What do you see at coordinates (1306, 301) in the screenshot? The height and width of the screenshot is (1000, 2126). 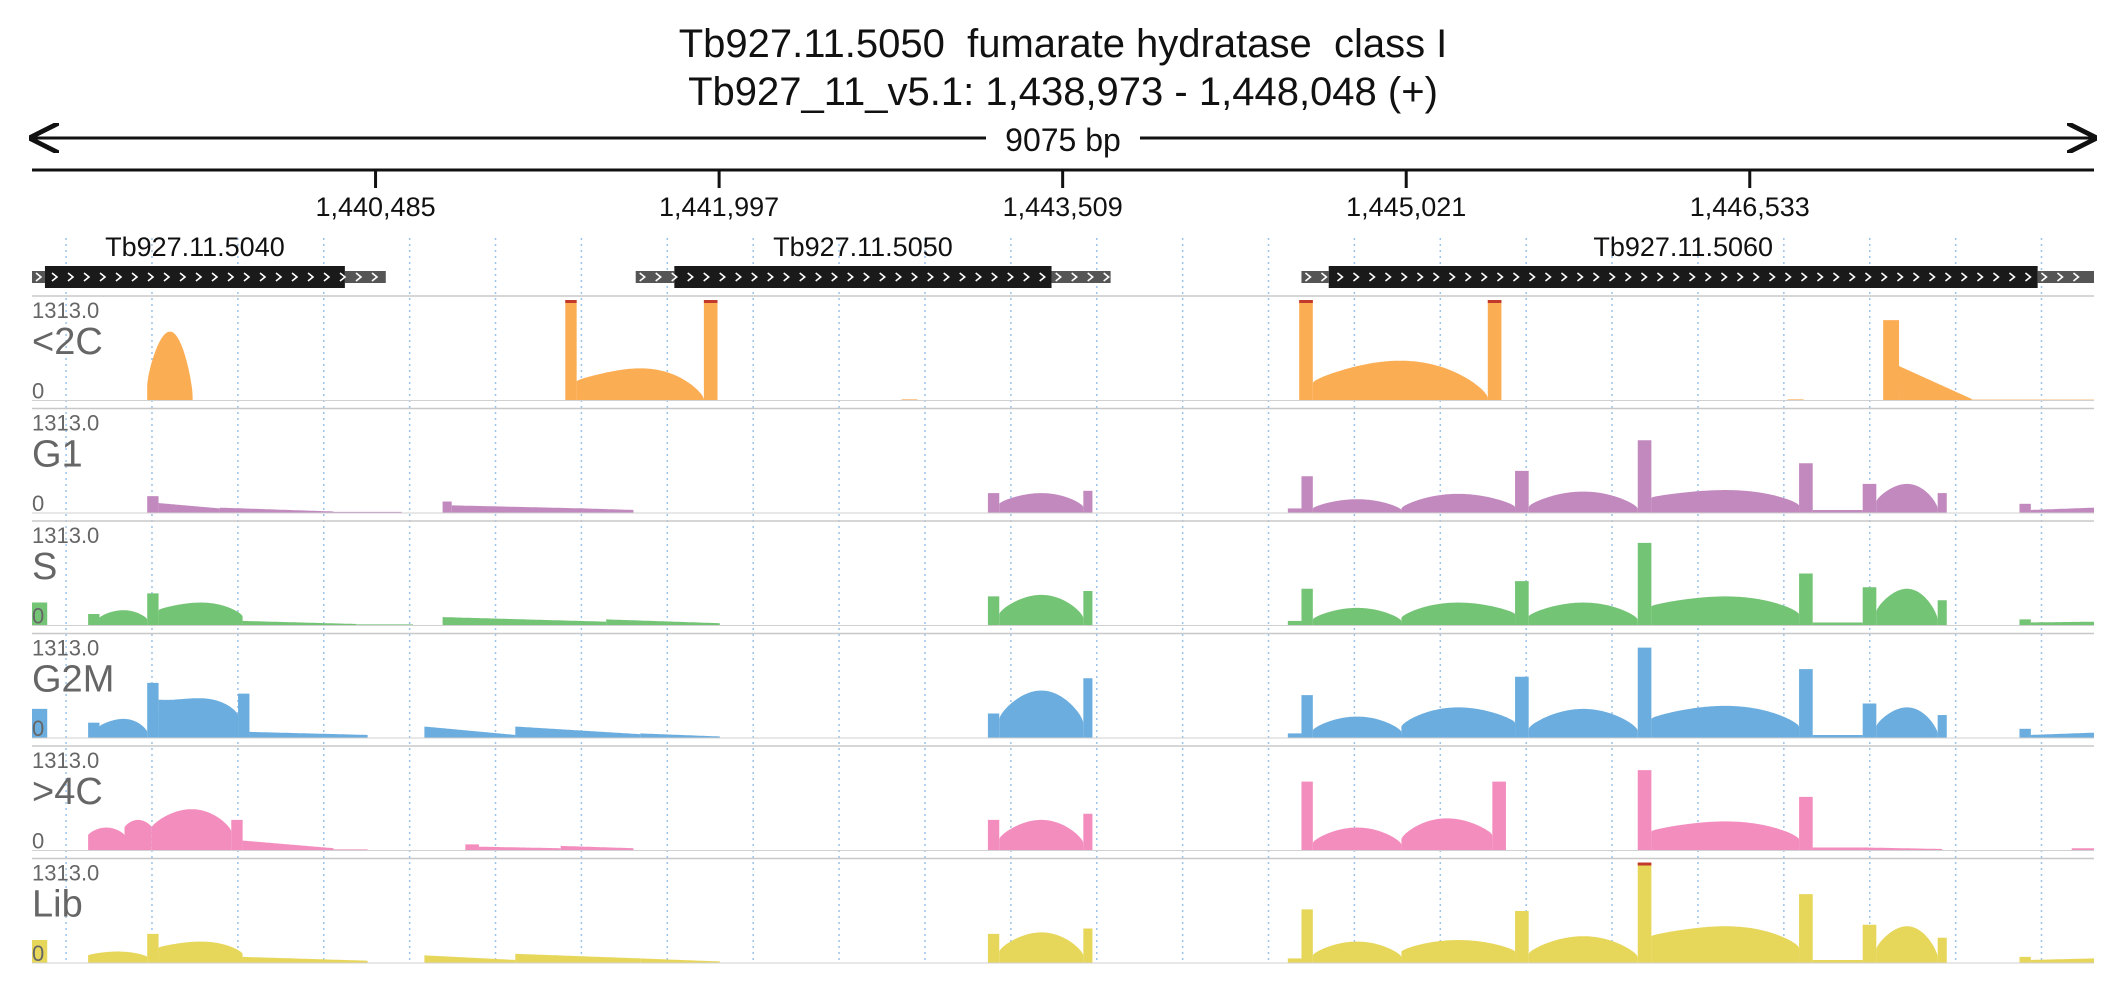 I see `clip-indicator` at bounding box center [1306, 301].